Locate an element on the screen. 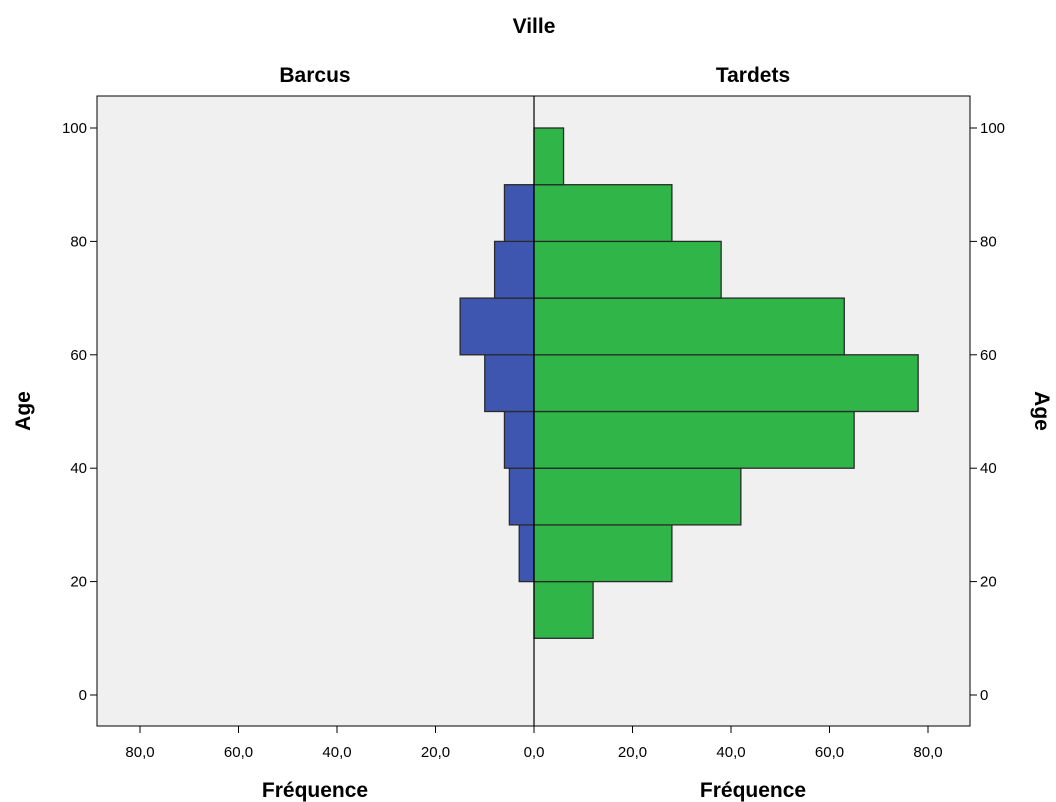 The height and width of the screenshot is (802, 1056). x-axis-ticks: 80,0 60,0 40,0 20,0 0,0 20,0 40,0 60,0 80,0 is located at coordinates (534, 743).